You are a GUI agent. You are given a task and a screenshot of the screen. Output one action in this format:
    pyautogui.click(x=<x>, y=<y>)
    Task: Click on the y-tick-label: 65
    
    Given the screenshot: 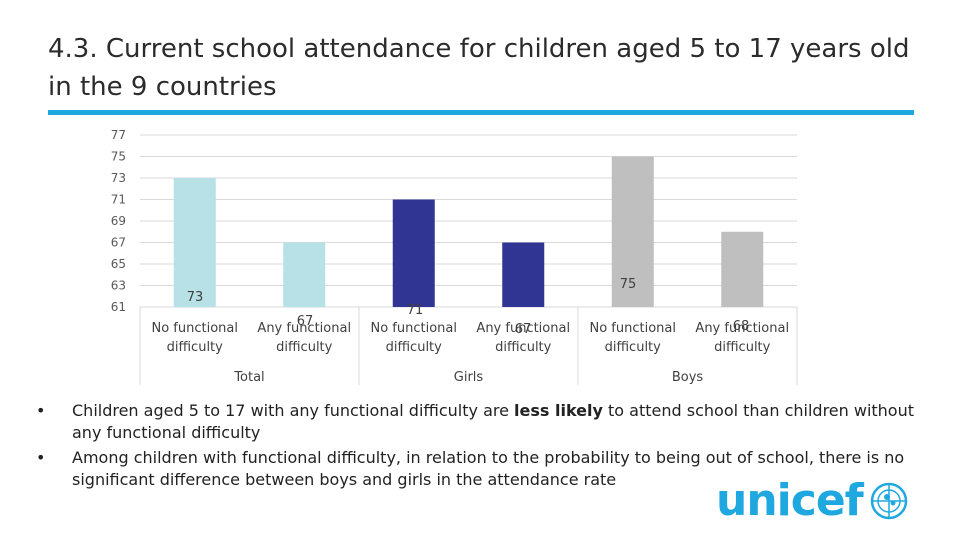 What is the action you would take?
    pyautogui.click(x=118, y=264)
    